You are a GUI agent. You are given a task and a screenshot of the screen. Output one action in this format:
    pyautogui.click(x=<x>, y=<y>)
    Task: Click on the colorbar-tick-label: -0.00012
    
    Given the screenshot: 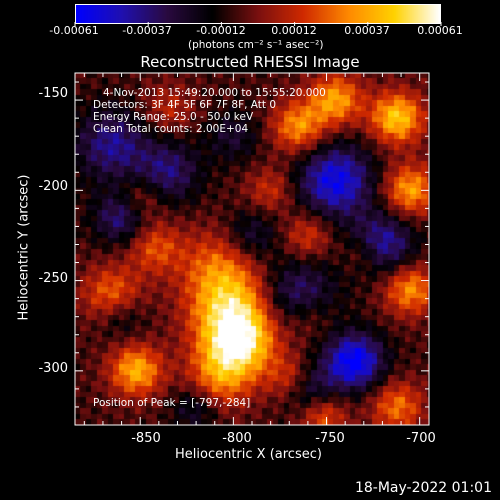 What is the action you would take?
    pyautogui.click(x=221, y=30)
    